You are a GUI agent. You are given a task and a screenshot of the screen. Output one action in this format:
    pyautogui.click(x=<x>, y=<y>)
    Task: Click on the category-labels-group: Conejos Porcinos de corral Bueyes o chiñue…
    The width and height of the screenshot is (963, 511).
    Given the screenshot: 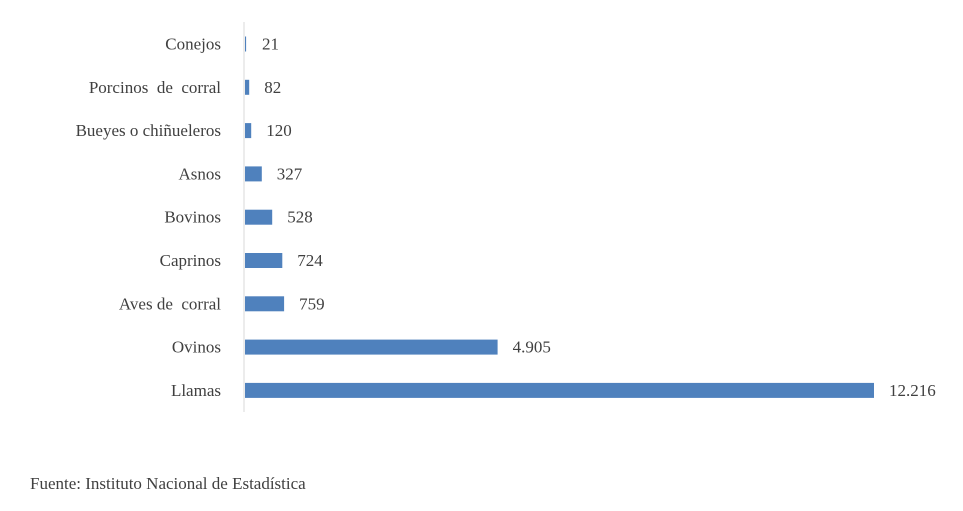 What is the action you would take?
    pyautogui.click(x=149, y=217)
    